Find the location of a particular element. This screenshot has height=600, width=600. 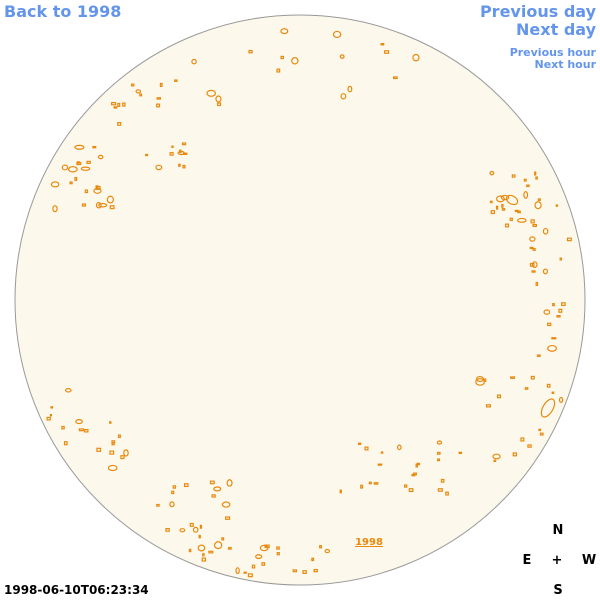

back-link: Back to 1998 is located at coordinates (62, 11).